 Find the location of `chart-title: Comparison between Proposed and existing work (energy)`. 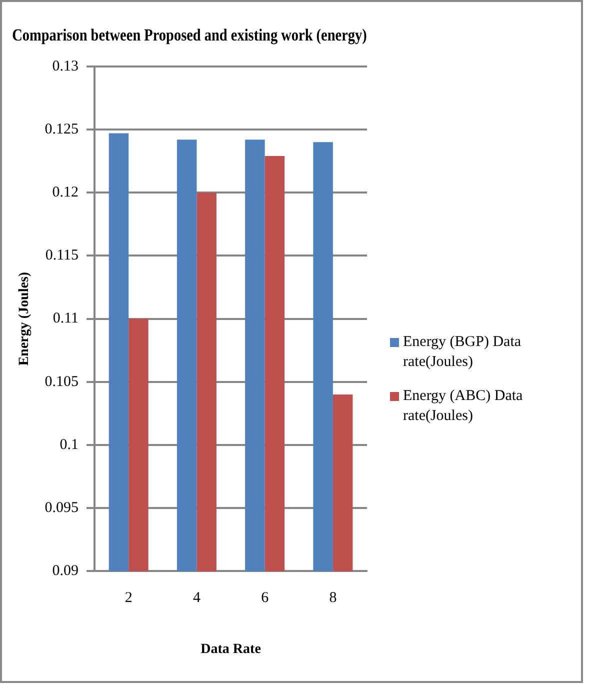

chart-title: Comparison between Proposed and existing work (energy) is located at coordinates (189, 35).